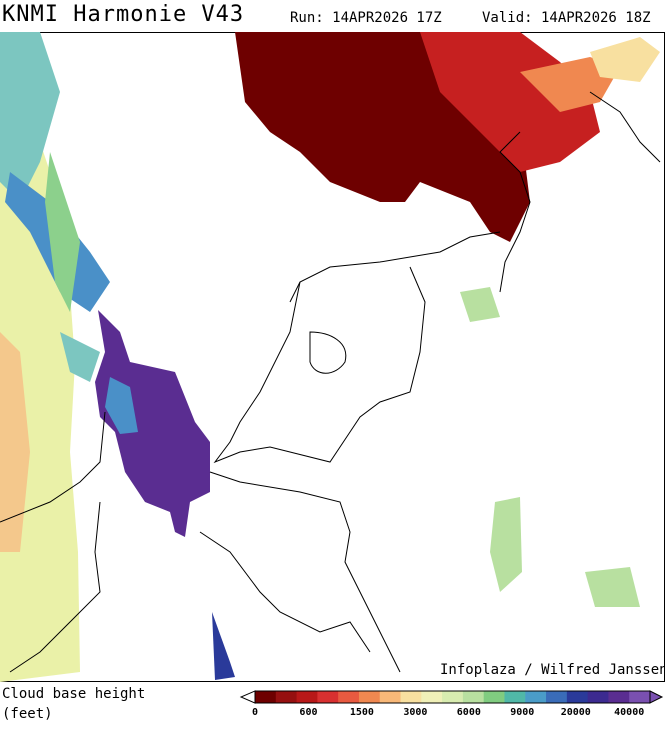 This screenshot has width=665, height=735. I want to click on colorbar-frame, so click(452, 697).